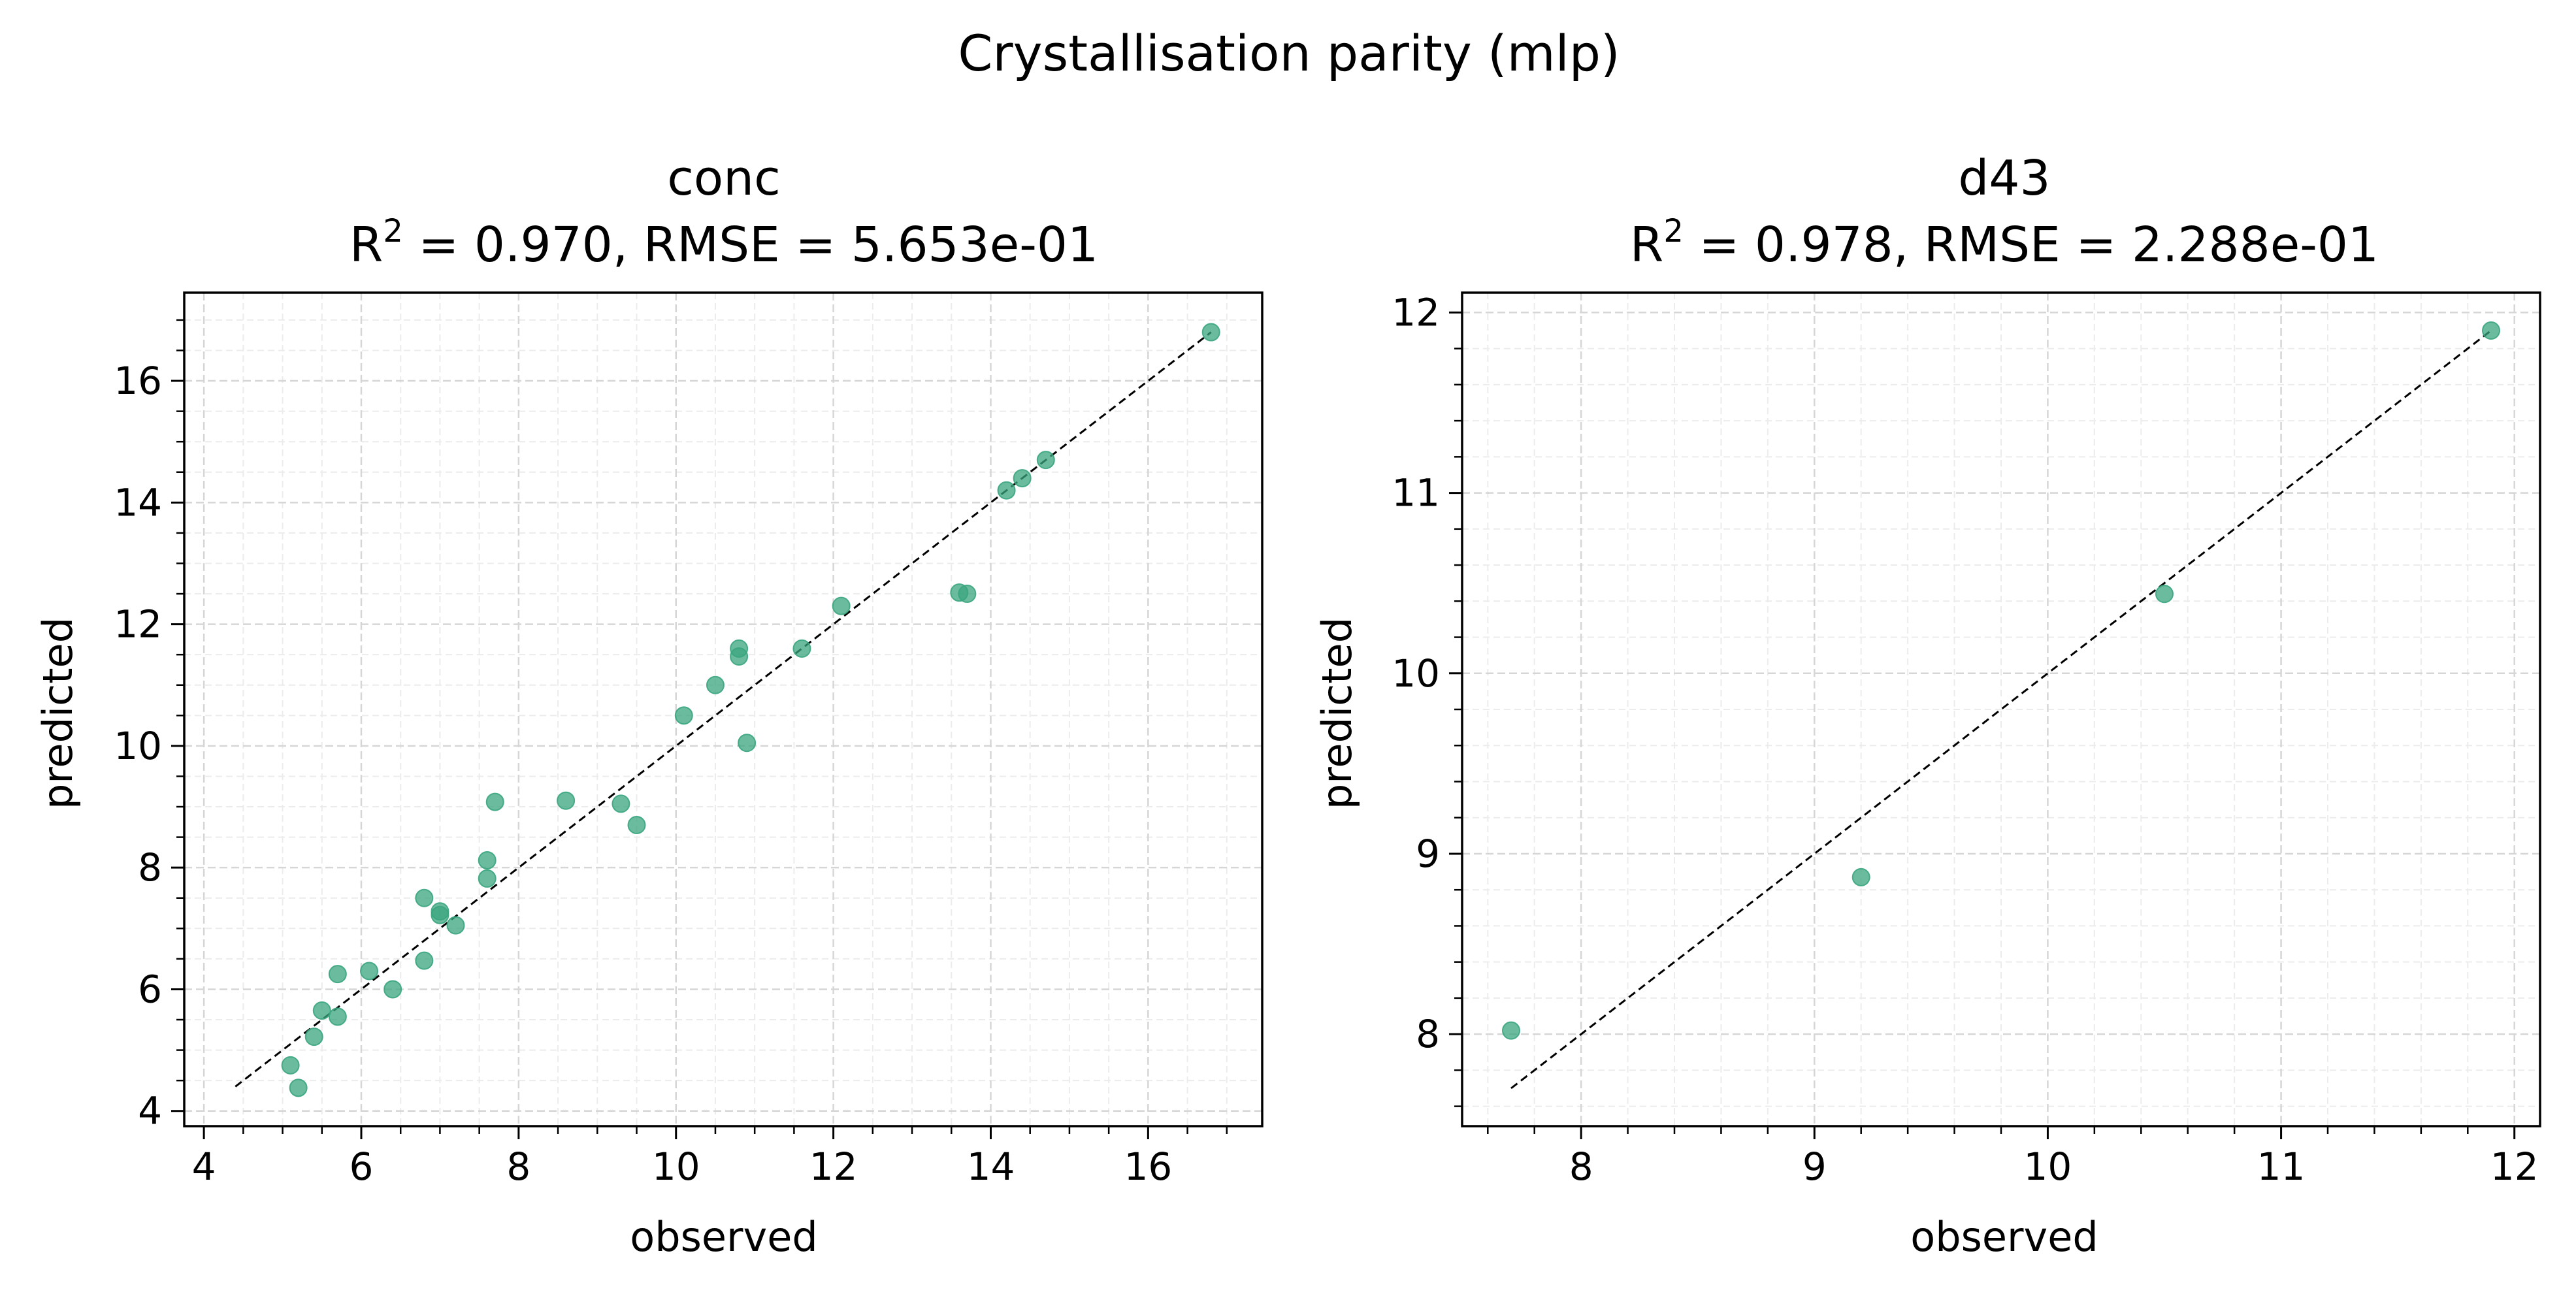 The width and height of the screenshot is (2576, 1296). I want to click on panel-metrics: R2 = 0.970, RMSE = 5.653e-01, so click(724, 243).